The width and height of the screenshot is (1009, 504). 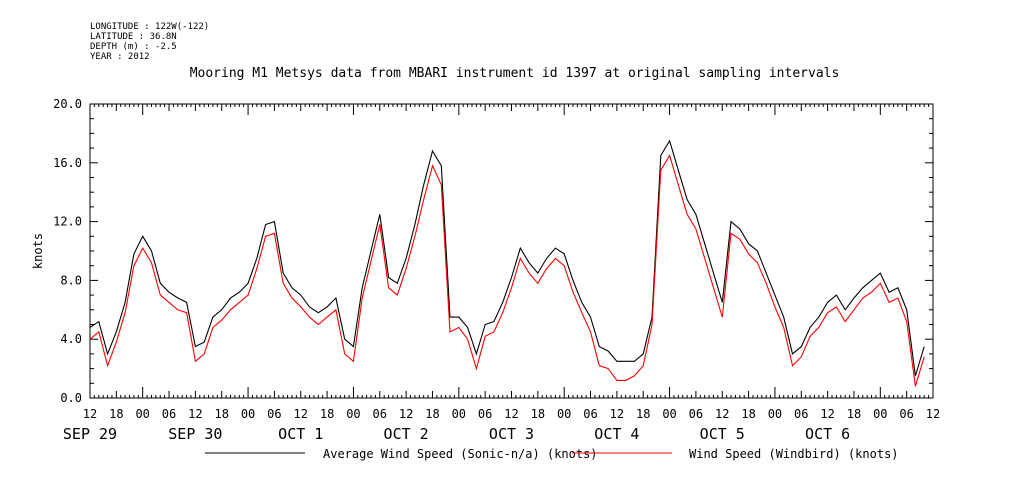 What do you see at coordinates (67, 251) in the screenshot?
I see `y-tick-labels: 0.0 4.0 8.0 12.0 16.0 20.0` at bounding box center [67, 251].